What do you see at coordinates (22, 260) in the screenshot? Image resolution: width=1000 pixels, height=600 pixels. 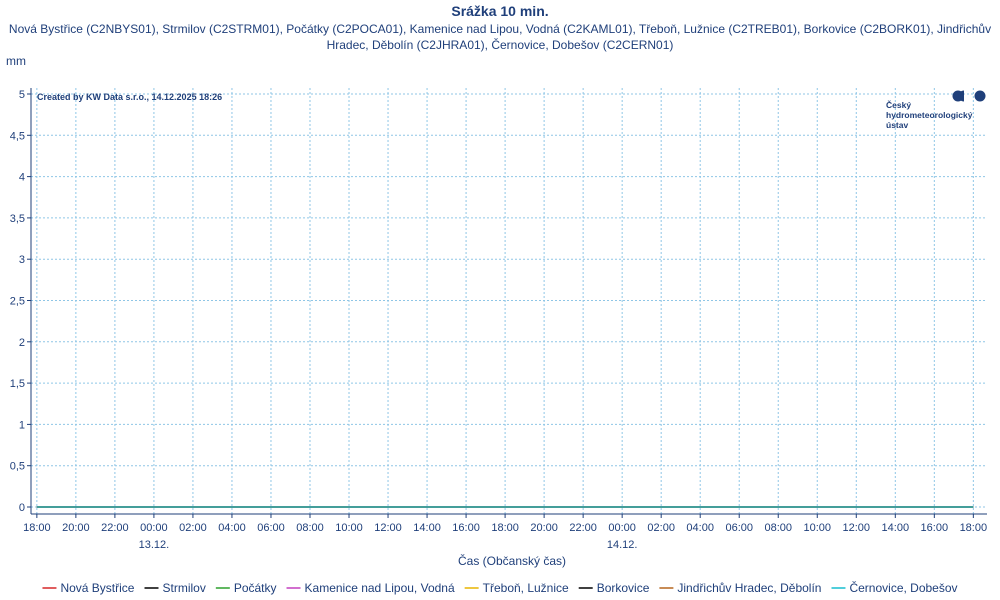 I see `y-tick-label: 3` at bounding box center [22, 260].